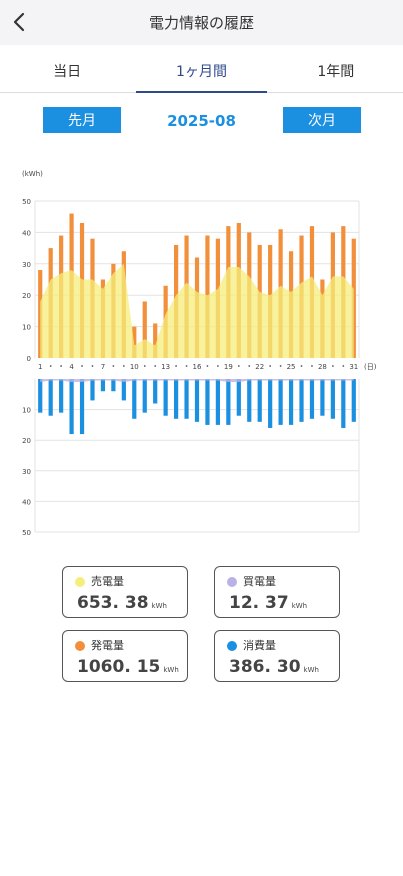 This screenshot has height=876, width=403. What do you see at coordinates (125, 592) in the screenshot?
I see `summary-card-sold: 売電量 653. 38 kWh` at bounding box center [125, 592].